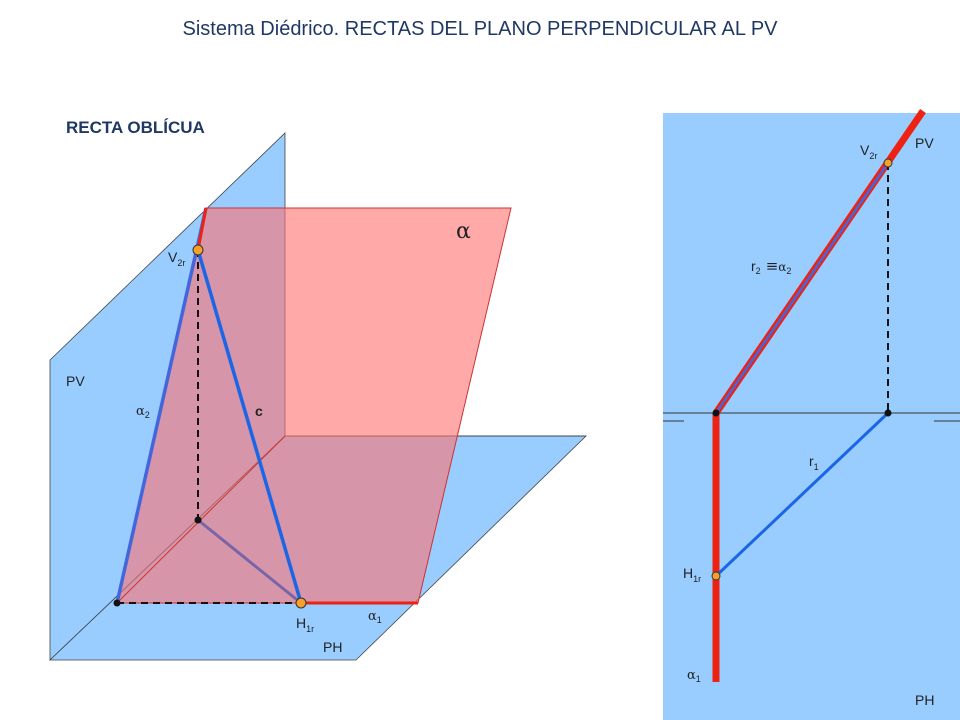  I want to click on r1-label-dihedral: r1, so click(814, 462).